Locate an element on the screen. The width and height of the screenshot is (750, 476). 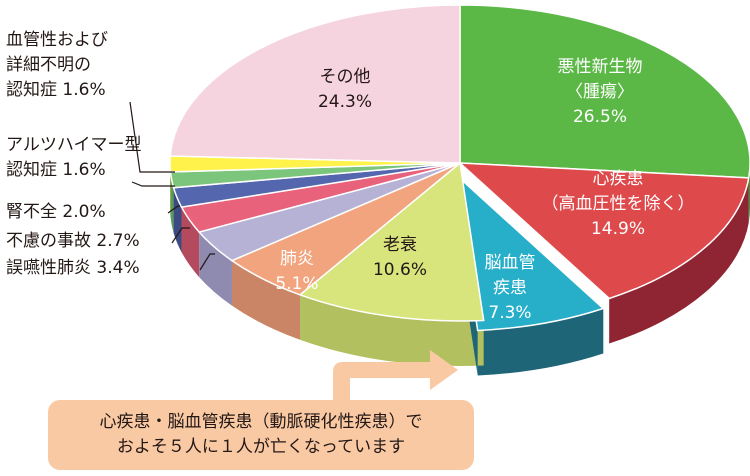
slice-label-1-line: 心疾患 is located at coordinates (618, 179).